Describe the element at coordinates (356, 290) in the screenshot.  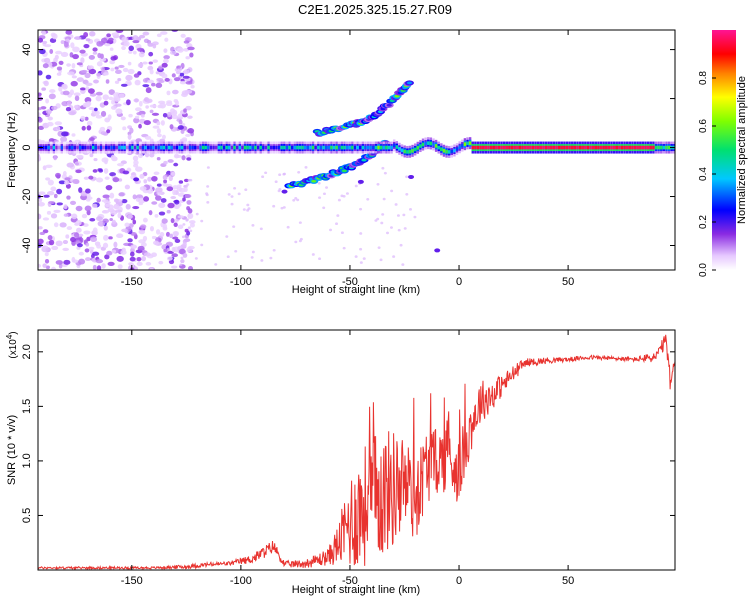
I see `spectrogram-x-label: Height of straight line (km)` at that location.